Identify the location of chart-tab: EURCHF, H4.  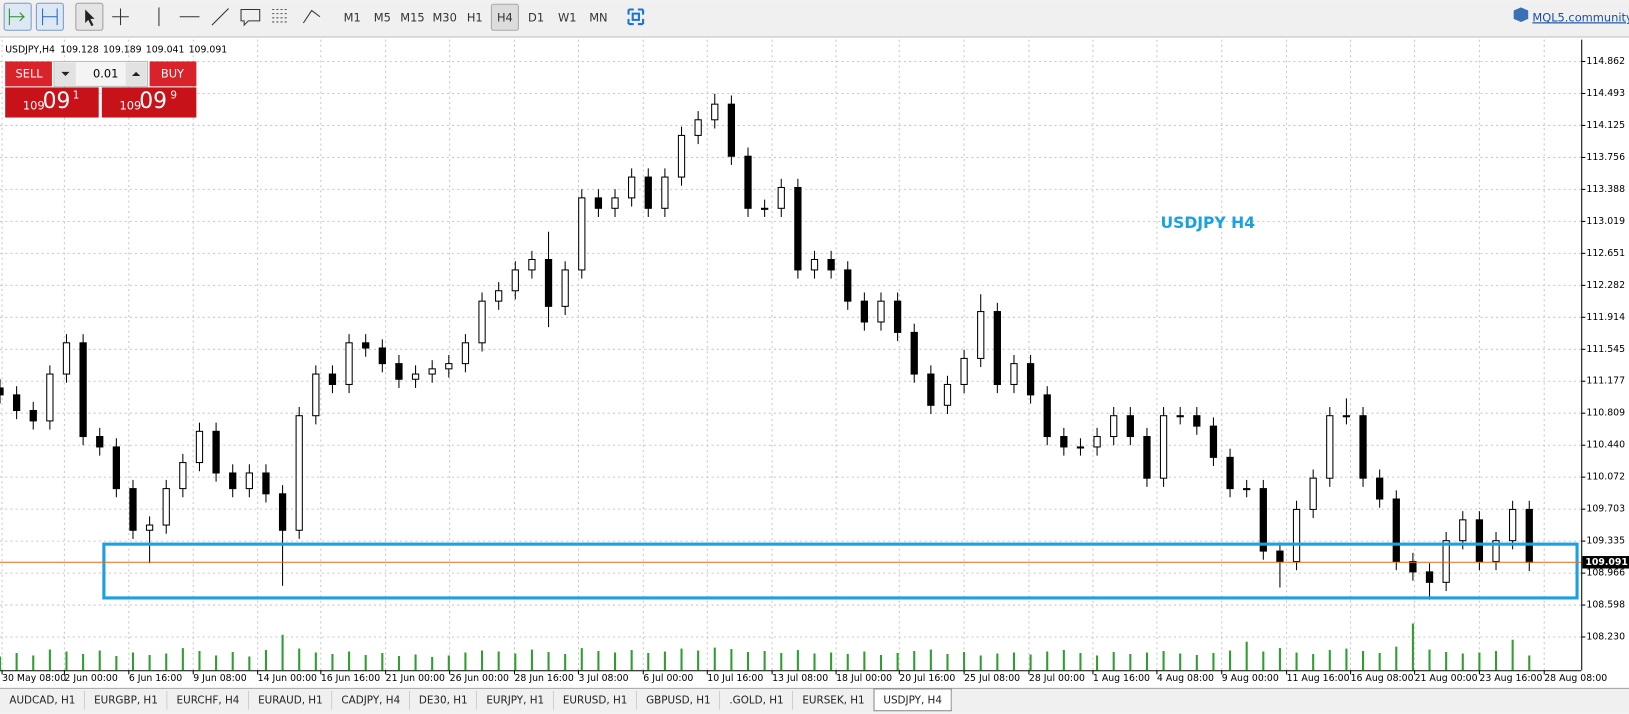
(208, 699).